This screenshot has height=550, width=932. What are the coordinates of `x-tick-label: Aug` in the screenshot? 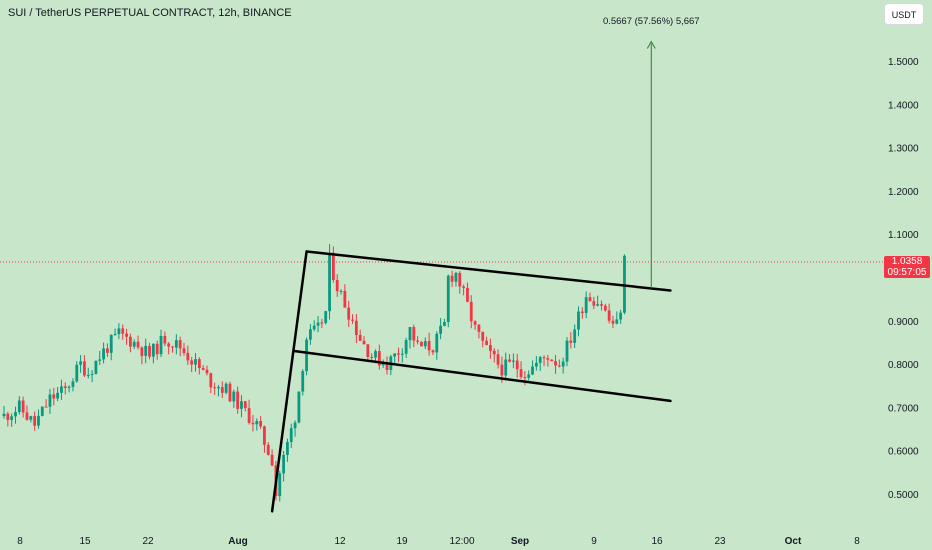 It's located at (237, 541).